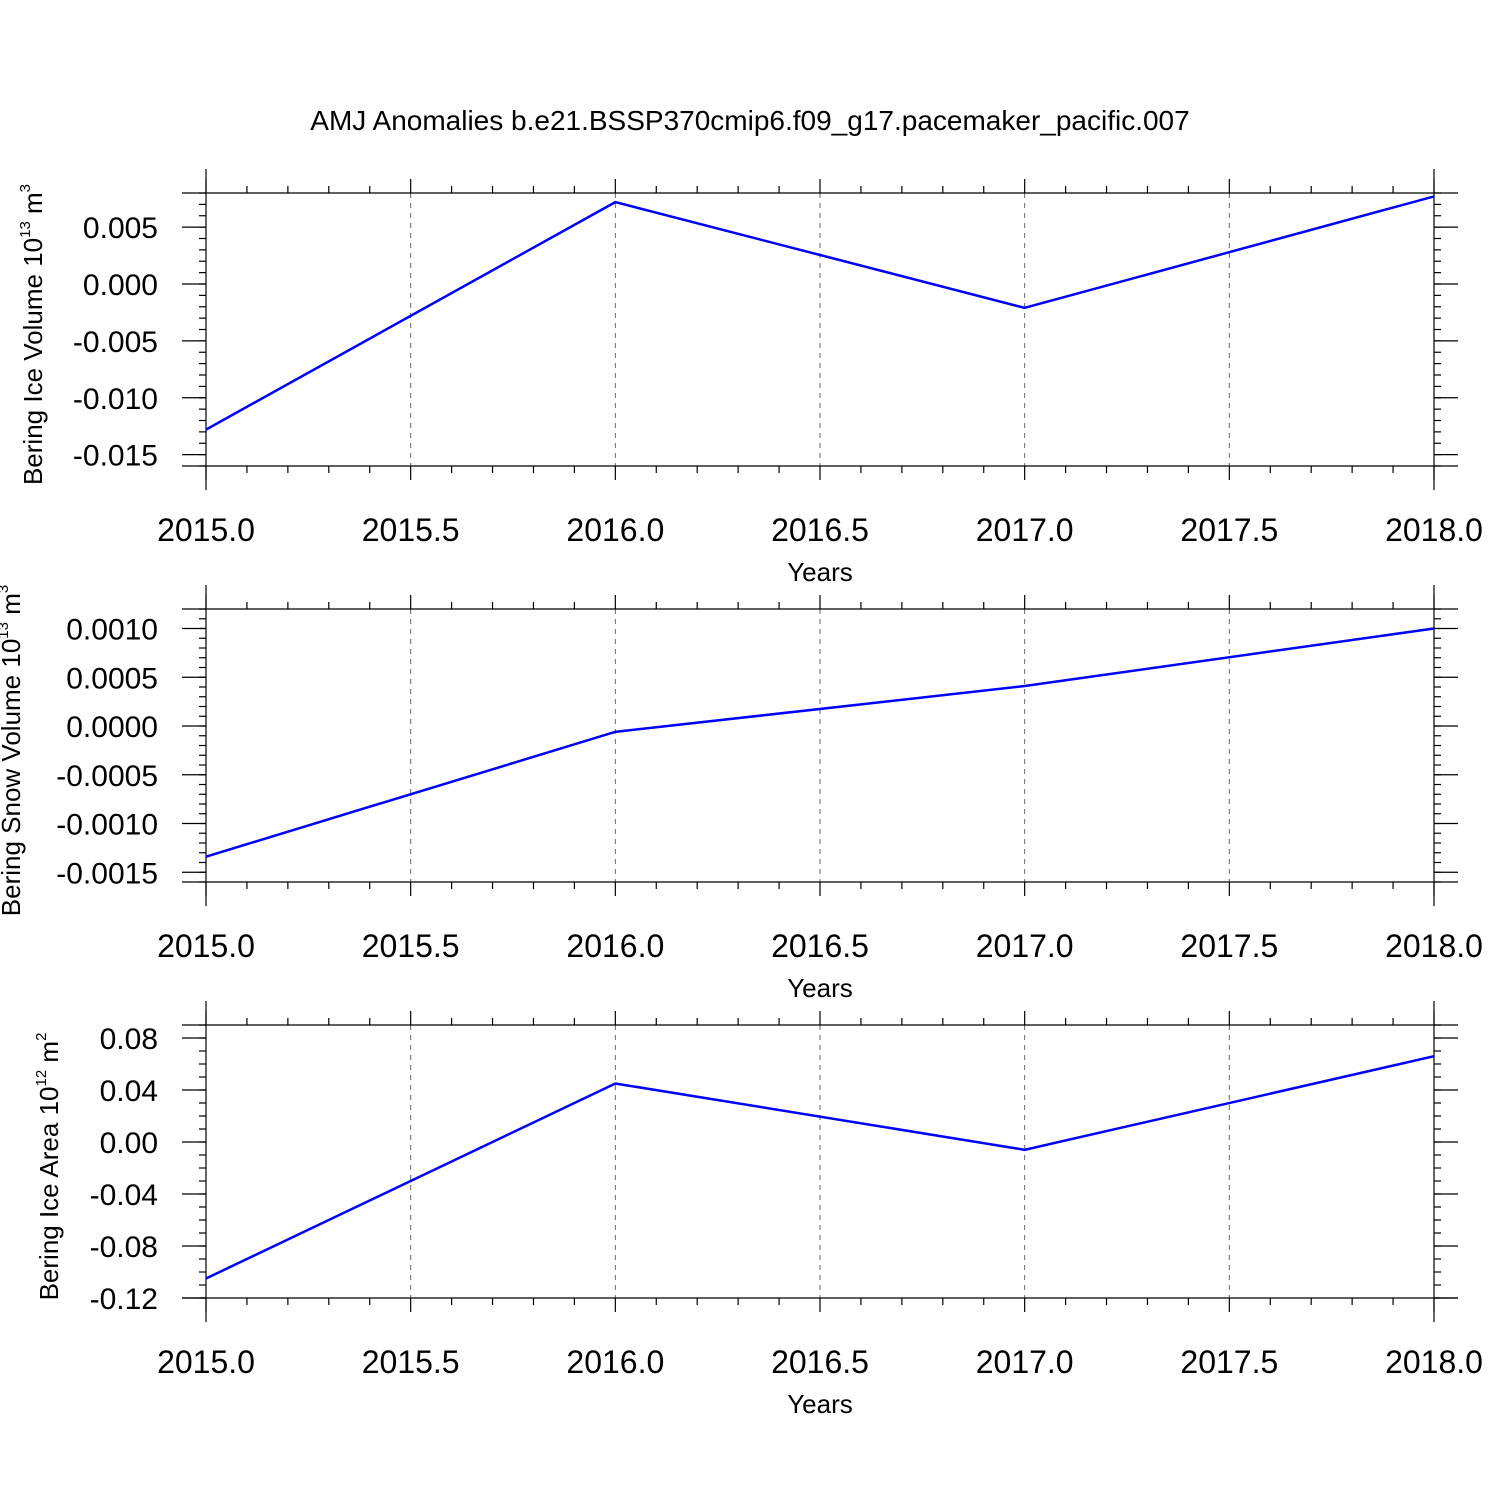  What do you see at coordinates (124, 1195) in the screenshot?
I see `y-tick-label: -0.04` at bounding box center [124, 1195].